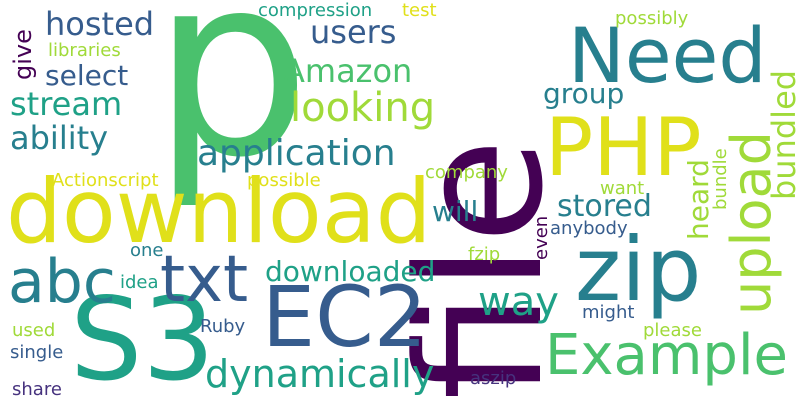 The width and height of the screenshot is (800, 400). What do you see at coordinates (608, 312) in the screenshot?
I see `word-might: might` at bounding box center [608, 312].